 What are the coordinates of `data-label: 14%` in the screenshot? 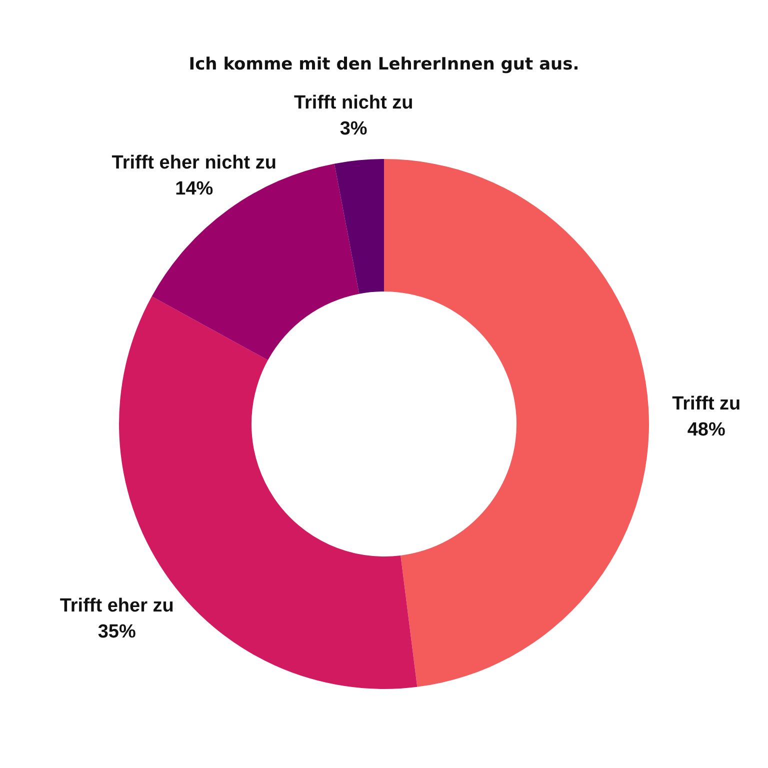 It's located at (194, 189).